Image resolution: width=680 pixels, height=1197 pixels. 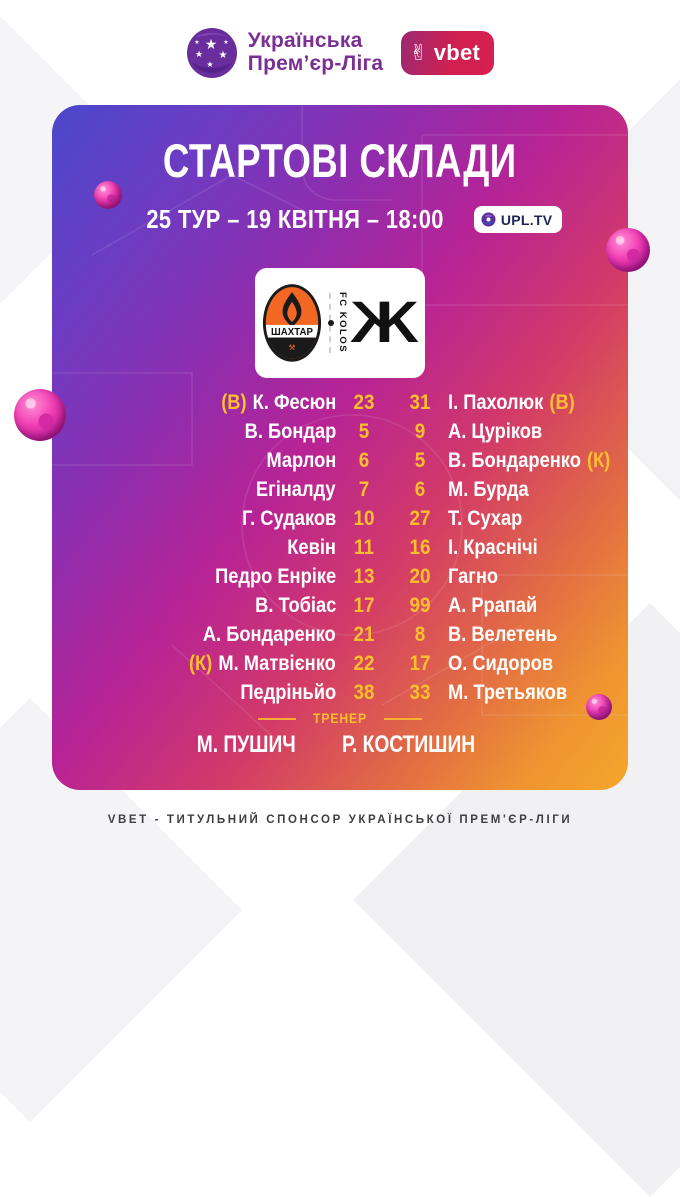 What do you see at coordinates (234, 490) in the screenshot?
I see `home-player: Егіналду` at bounding box center [234, 490].